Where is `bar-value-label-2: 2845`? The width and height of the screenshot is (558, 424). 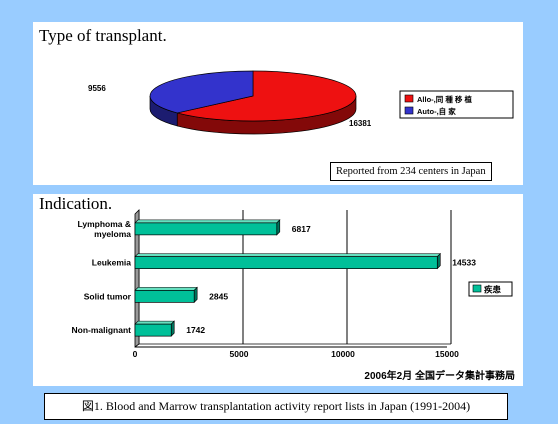
bar-value-label-2: 2845 is located at coordinates (218, 296).